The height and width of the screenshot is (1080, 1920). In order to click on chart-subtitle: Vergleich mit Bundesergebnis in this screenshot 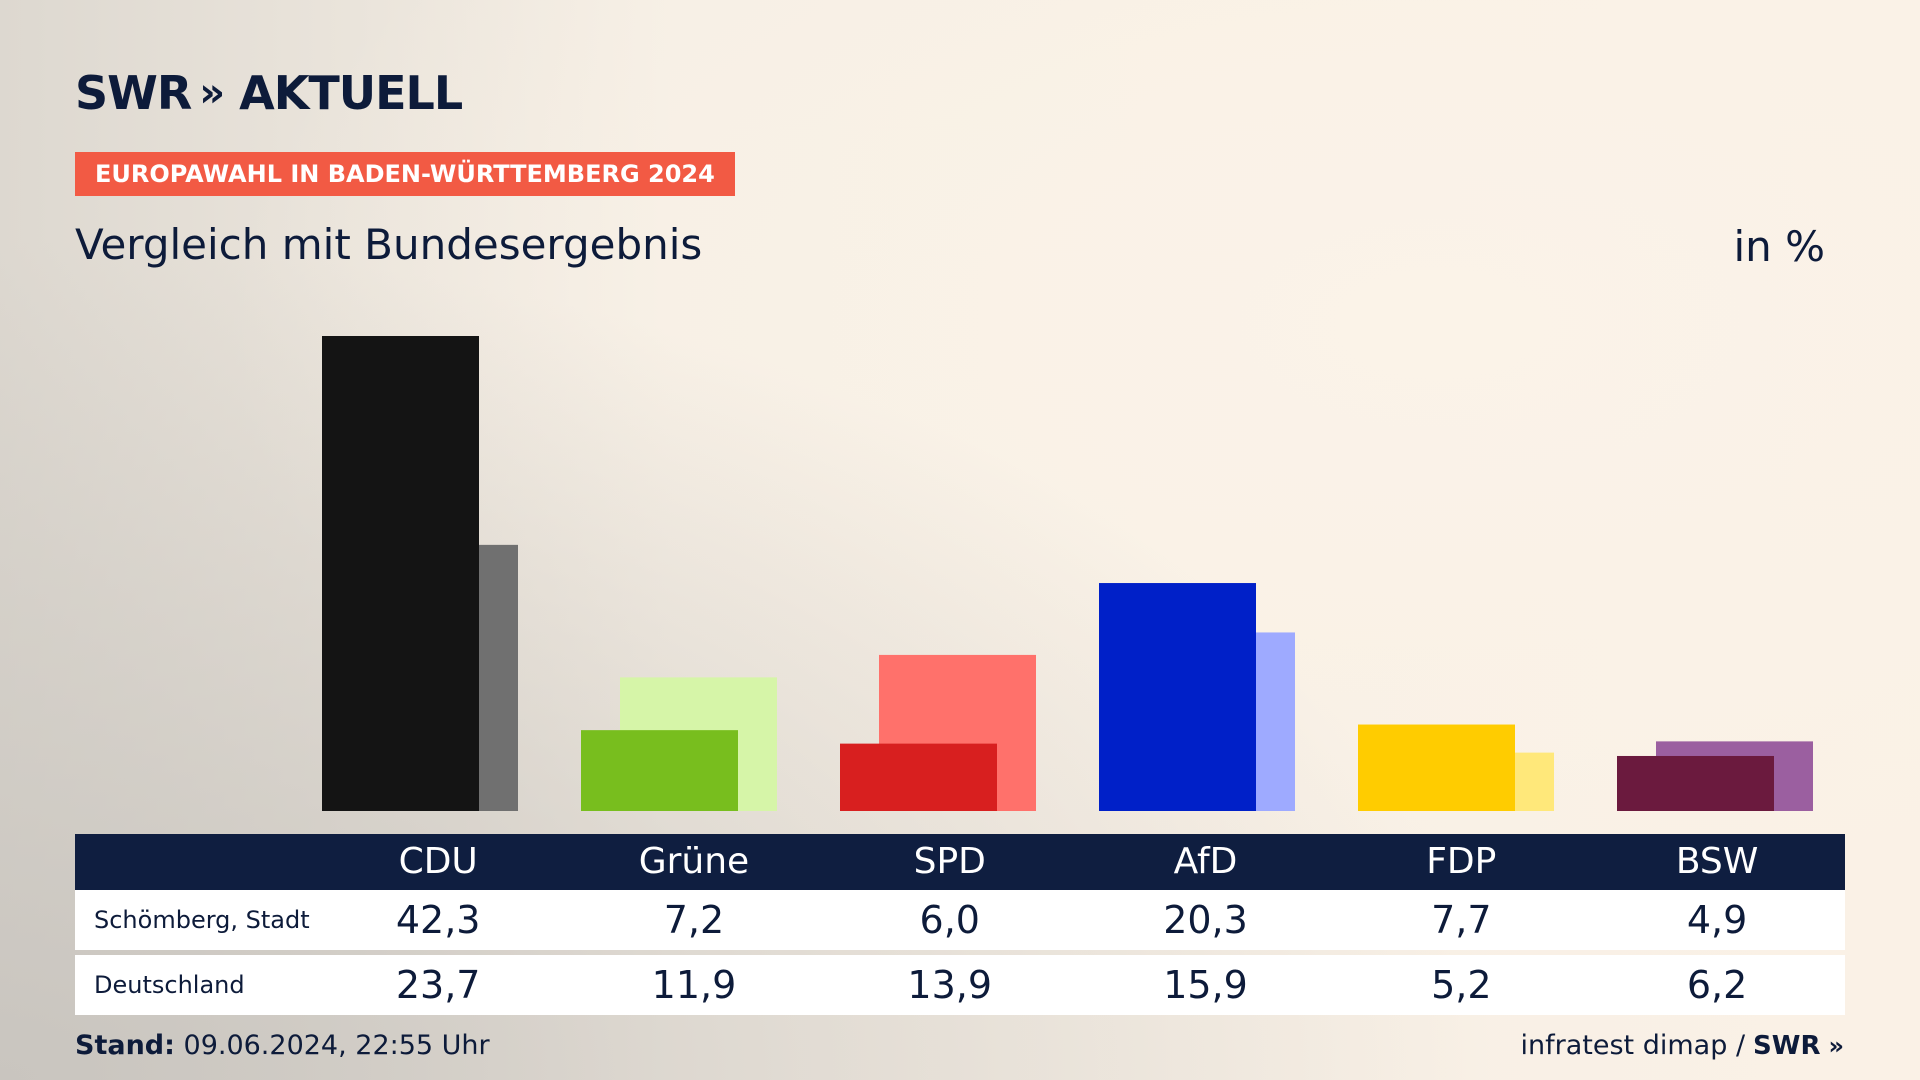, I will do `click(389, 244)`.